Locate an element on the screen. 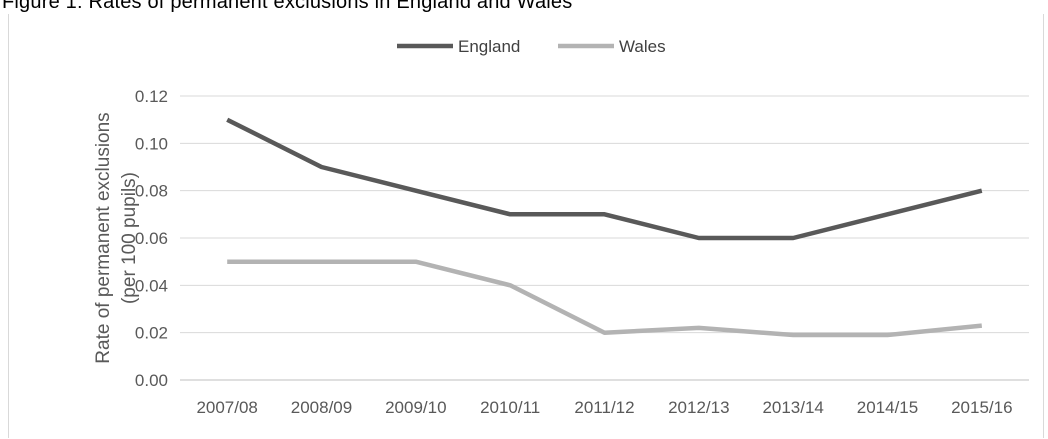  y-axis-ticks: 0.00 0.02 0.04 0.06 0.08 0.10 0.12 is located at coordinates (151, 238).